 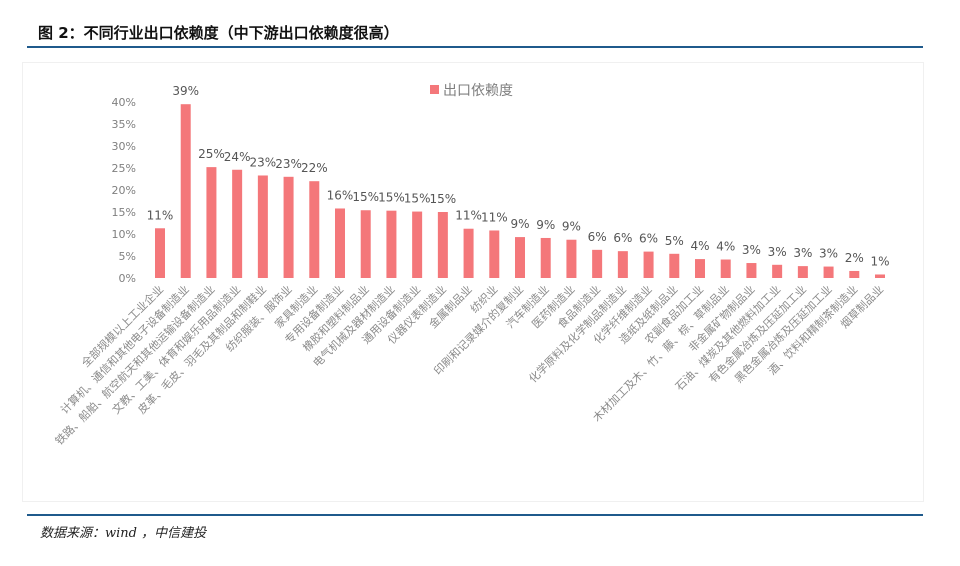 What do you see at coordinates (854, 258) in the screenshot?
I see `data-label: 2%` at bounding box center [854, 258].